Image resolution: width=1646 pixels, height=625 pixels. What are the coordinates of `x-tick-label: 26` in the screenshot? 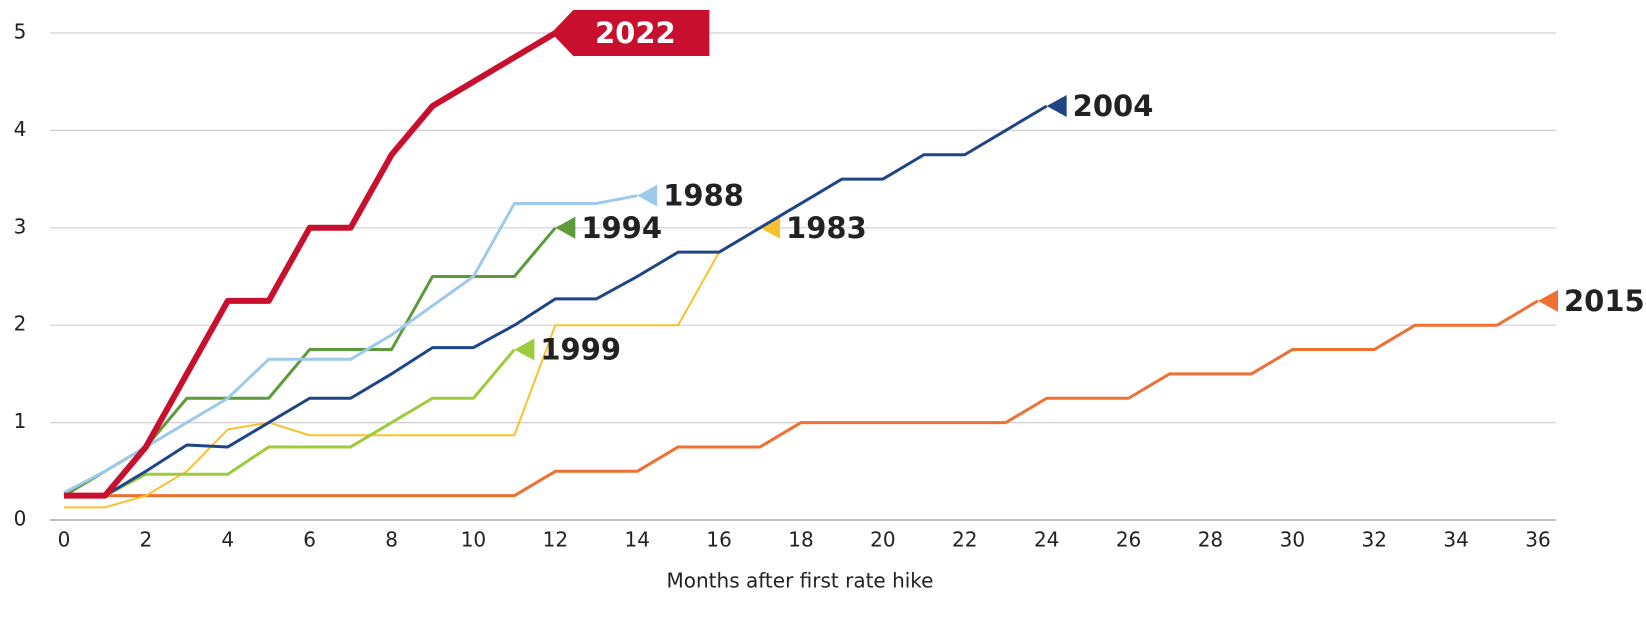 It's located at (1128, 540).